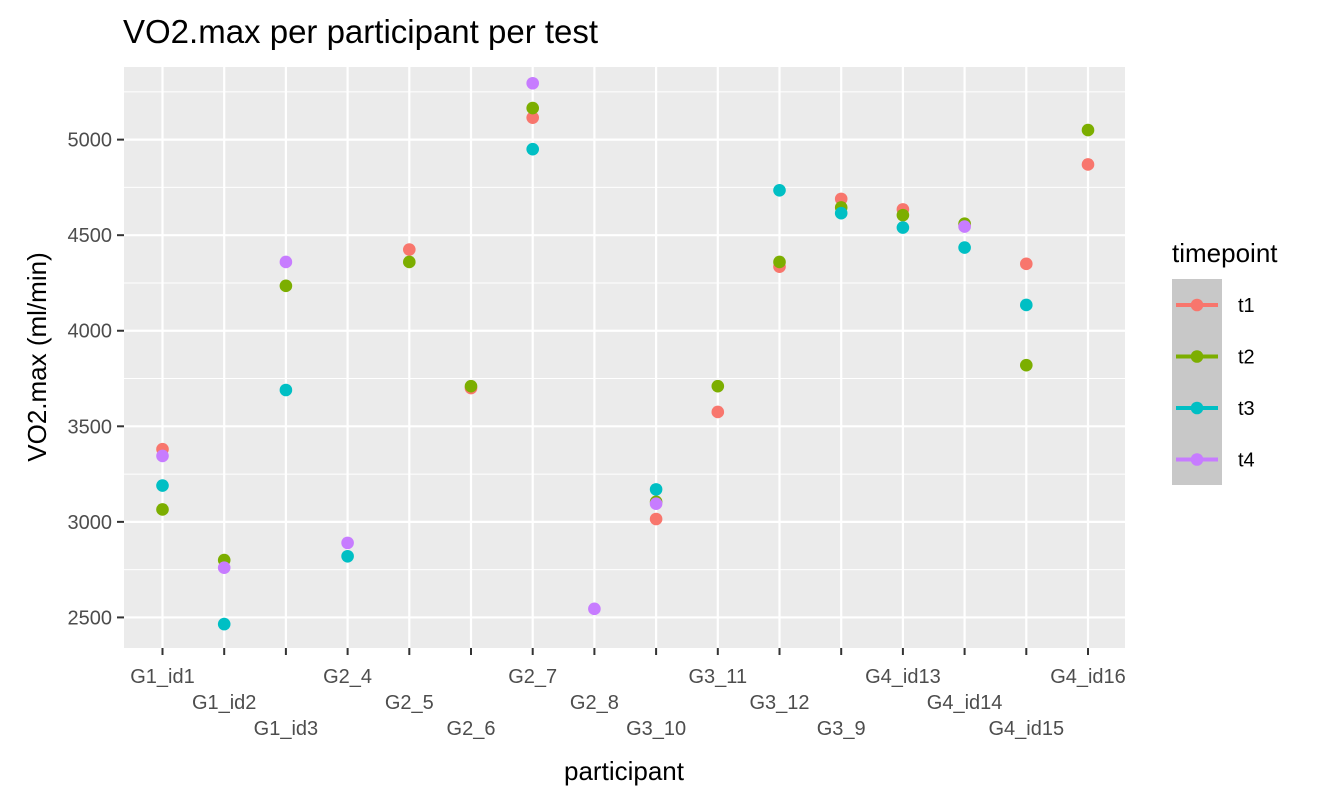 This screenshot has width=1335, height=803. What do you see at coordinates (1197, 382) in the screenshot?
I see `legend-key-background` at bounding box center [1197, 382].